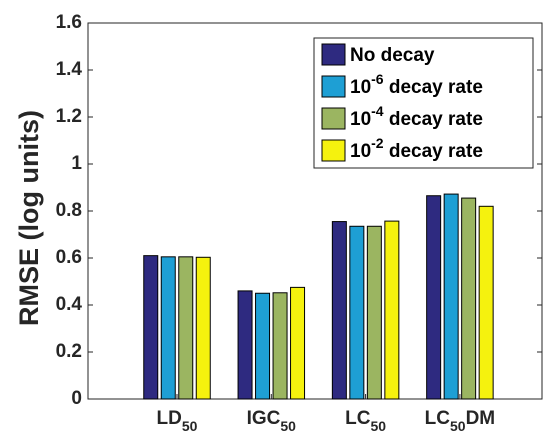  Describe the element at coordinates (177, 421) in the screenshot. I see `x-tick-label: LD50` at that location.